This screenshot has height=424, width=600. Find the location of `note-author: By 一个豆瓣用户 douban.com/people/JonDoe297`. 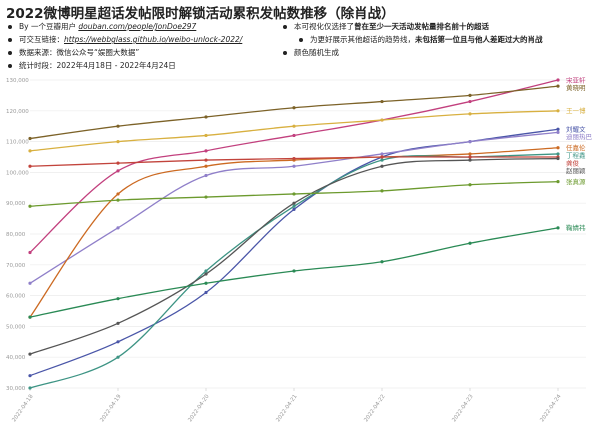

note-author: By 一个豆瓣用户 douban.com/people/JonDoe297 is located at coordinates (102, 26).